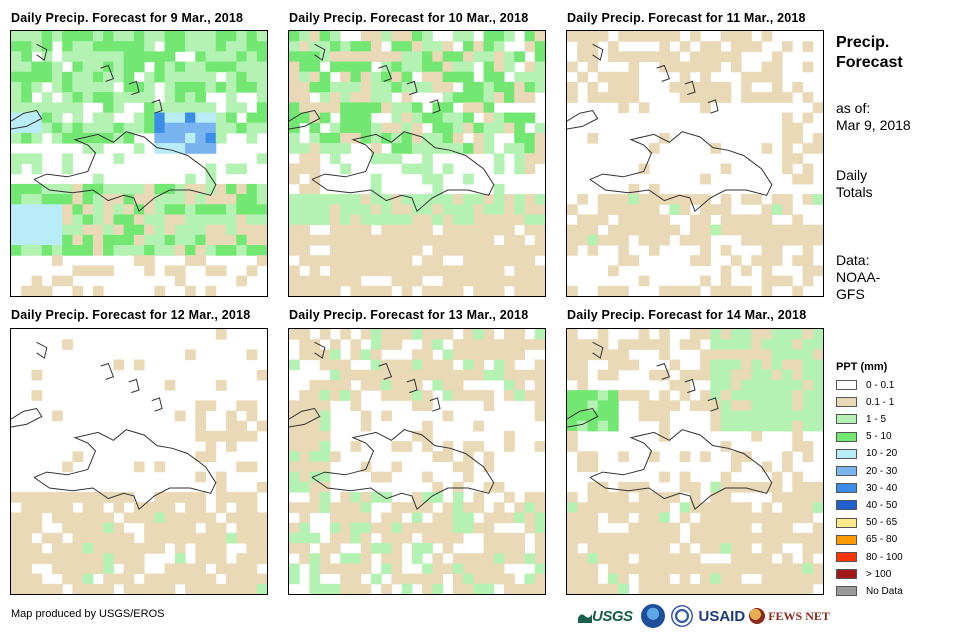 The height and width of the screenshot is (635, 970). I want to click on legend-swatch, so click(846, 574).